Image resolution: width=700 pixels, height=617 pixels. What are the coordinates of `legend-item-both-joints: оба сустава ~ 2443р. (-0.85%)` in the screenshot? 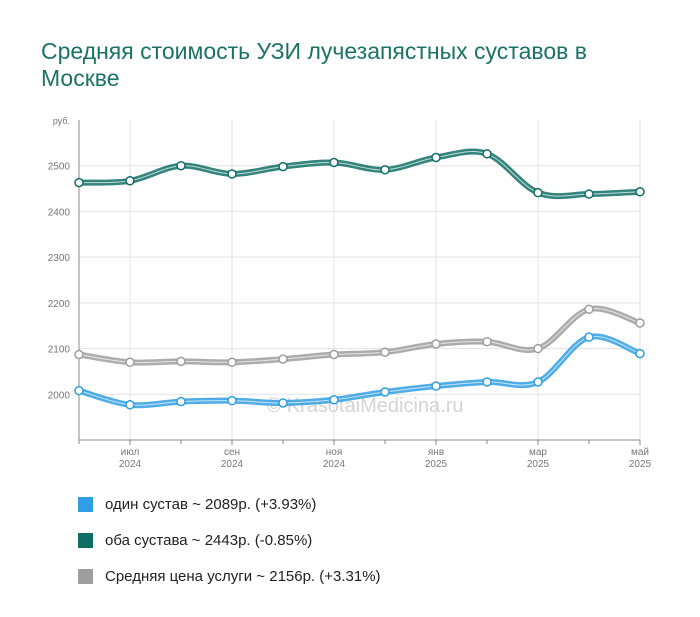 It's located at (229, 540).